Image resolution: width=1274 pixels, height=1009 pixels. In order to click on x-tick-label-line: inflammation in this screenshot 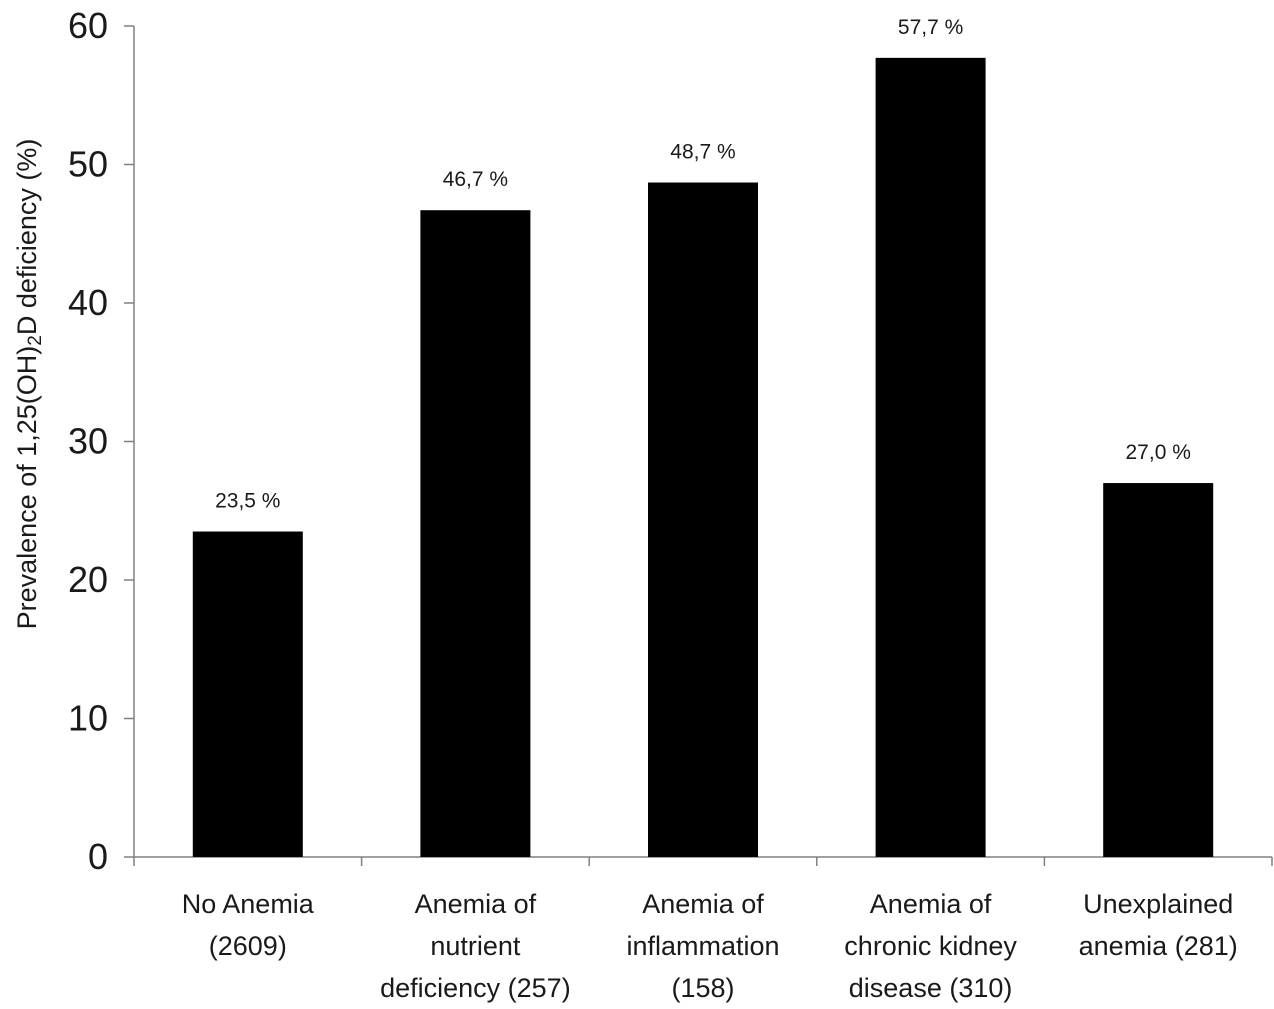, I will do `click(702, 946)`.